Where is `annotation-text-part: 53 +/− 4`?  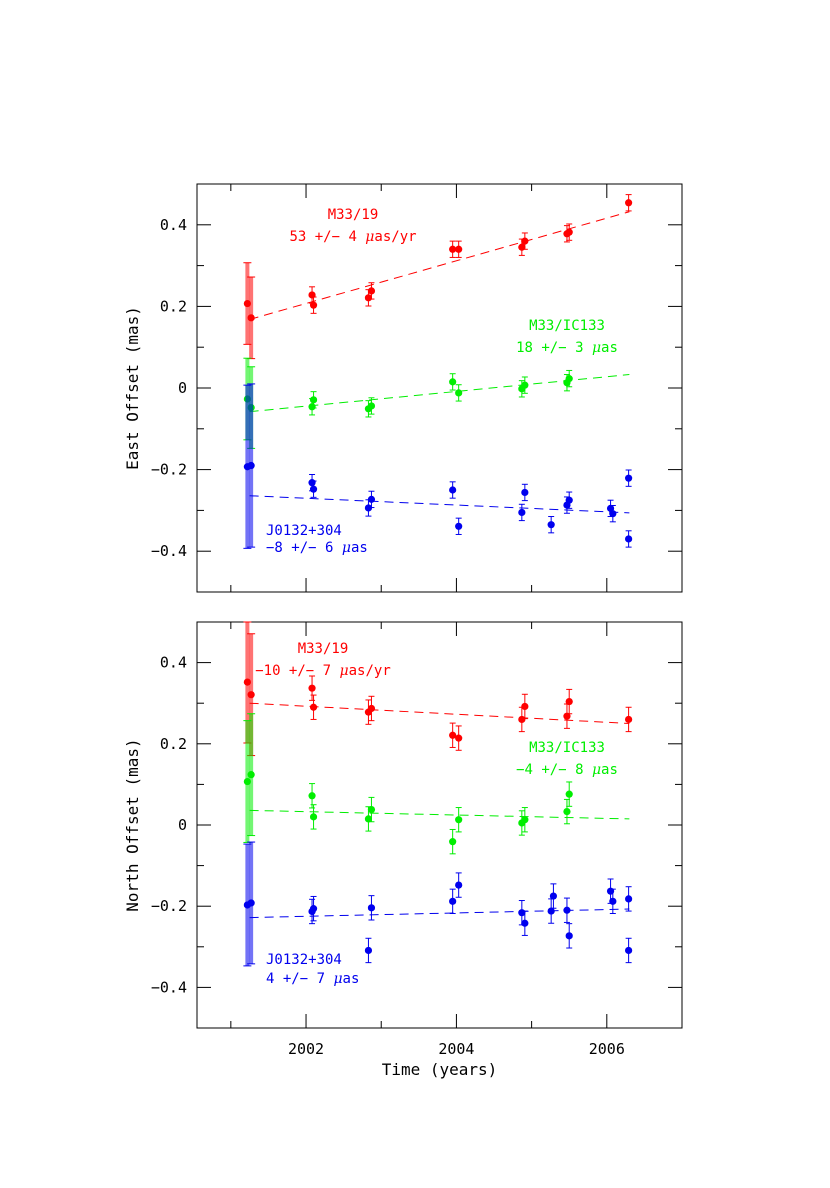 annotation-text-part: 53 +/− 4 is located at coordinates (327, 237).